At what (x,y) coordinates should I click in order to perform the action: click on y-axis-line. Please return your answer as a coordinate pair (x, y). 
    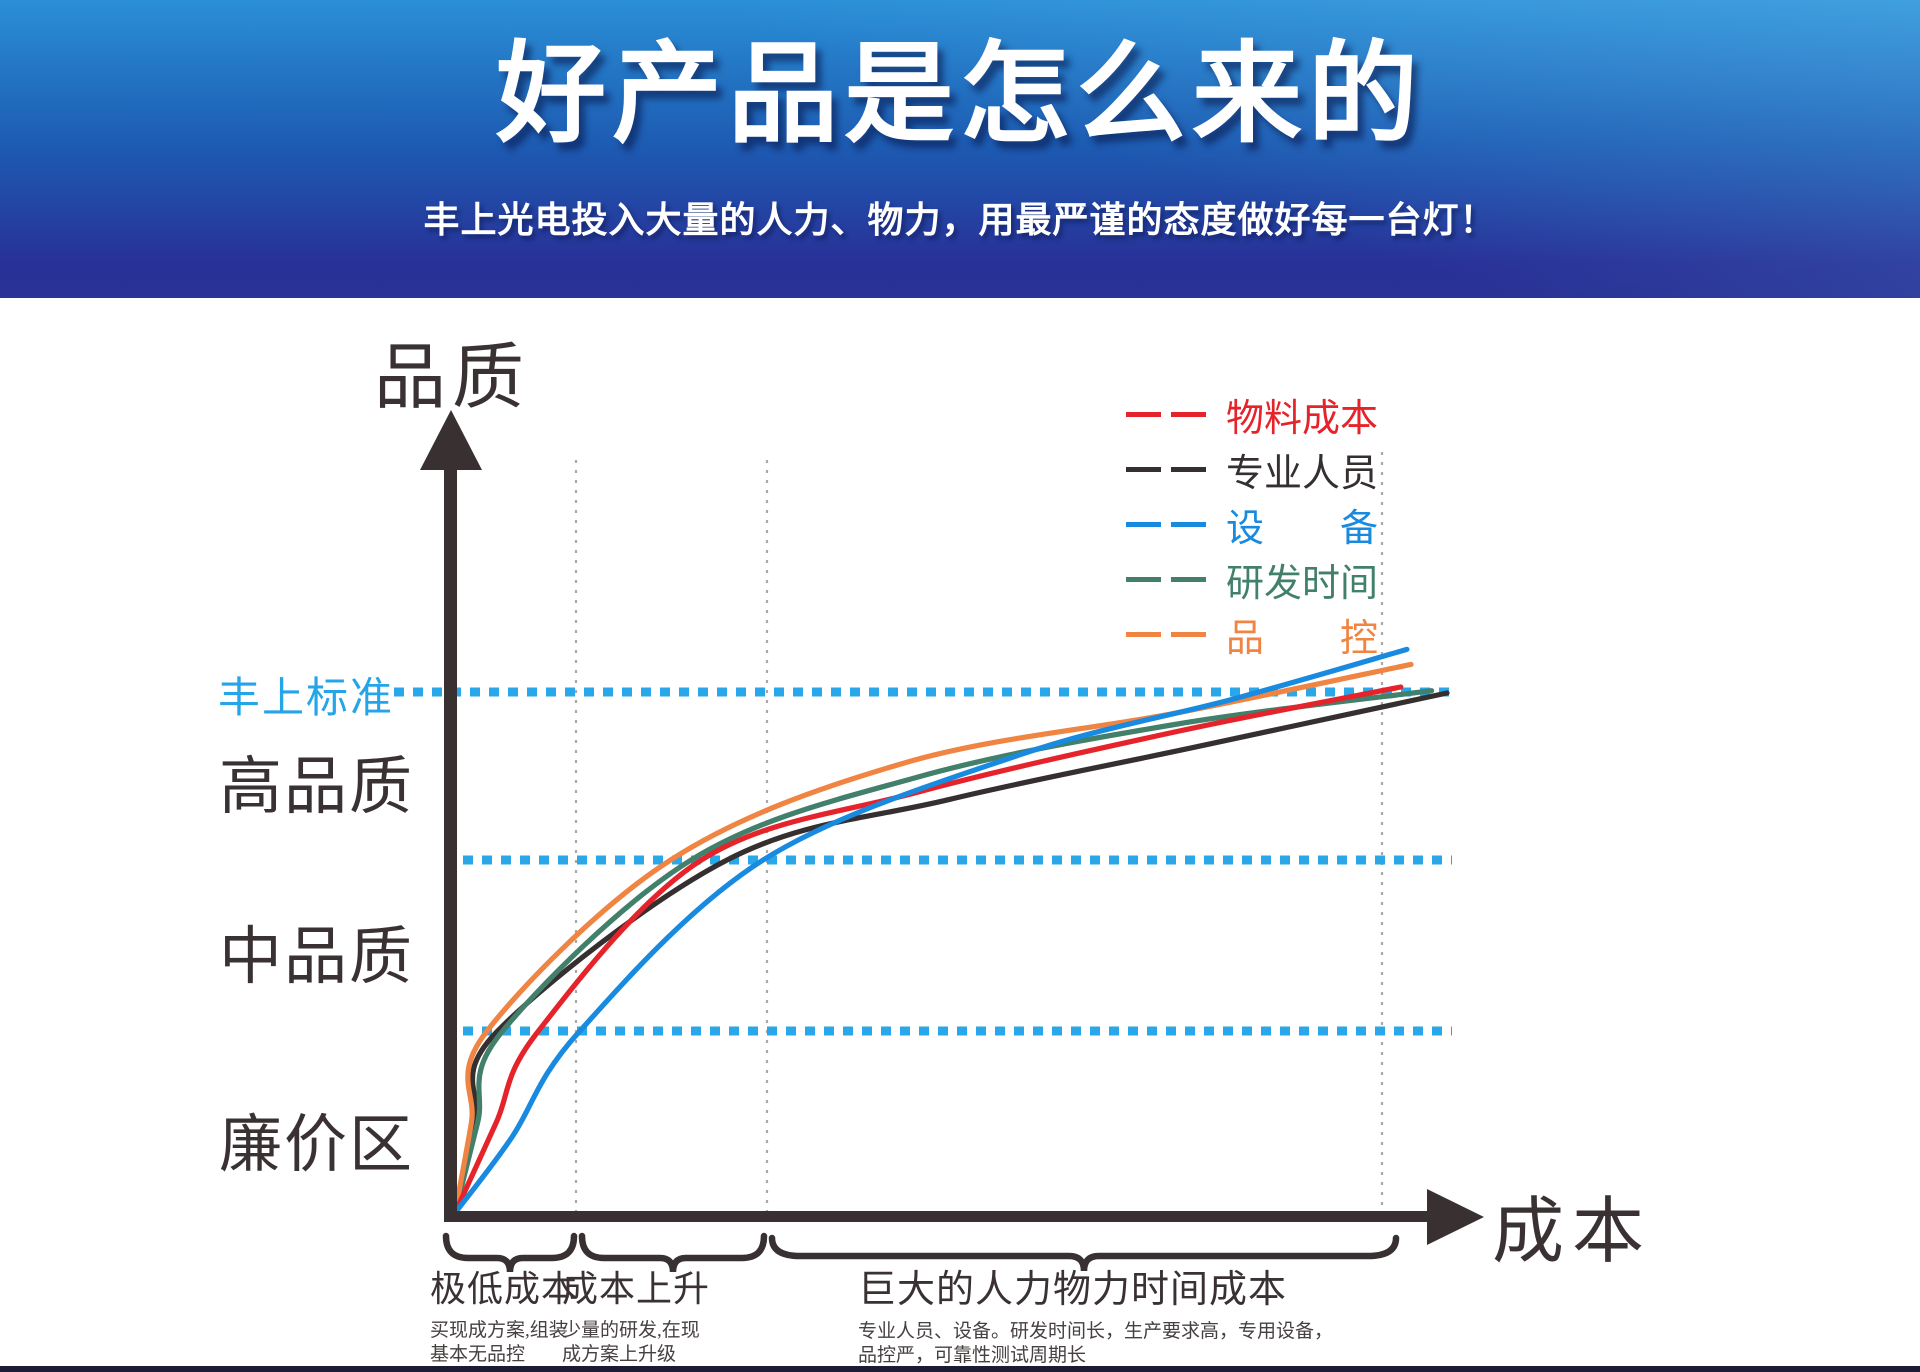
    Looking at the image, I should click on (450, 842).